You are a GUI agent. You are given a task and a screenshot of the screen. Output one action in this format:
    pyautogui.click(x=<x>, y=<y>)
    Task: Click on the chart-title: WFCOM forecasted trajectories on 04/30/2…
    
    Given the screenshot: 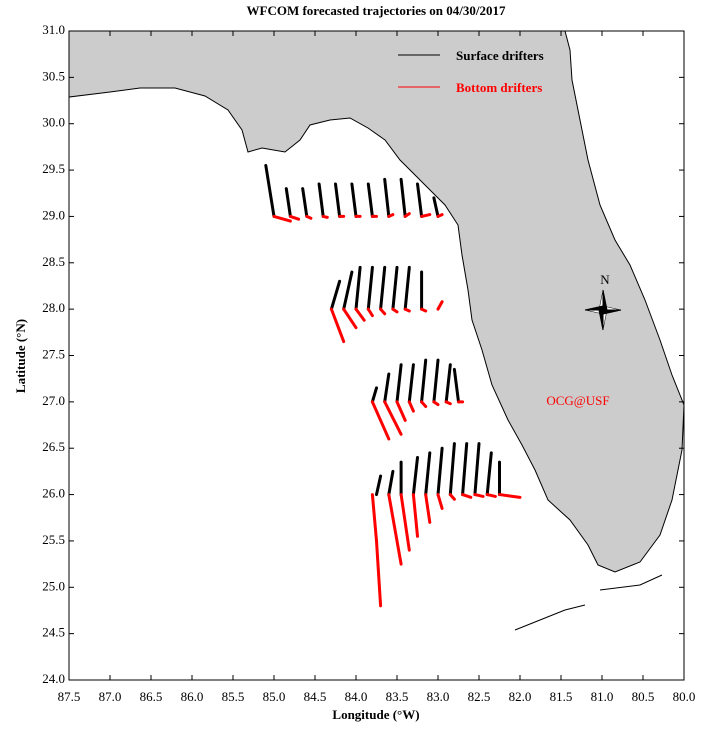 What is the action you would take?
    pyautogui.click(x=376, y=10)
    